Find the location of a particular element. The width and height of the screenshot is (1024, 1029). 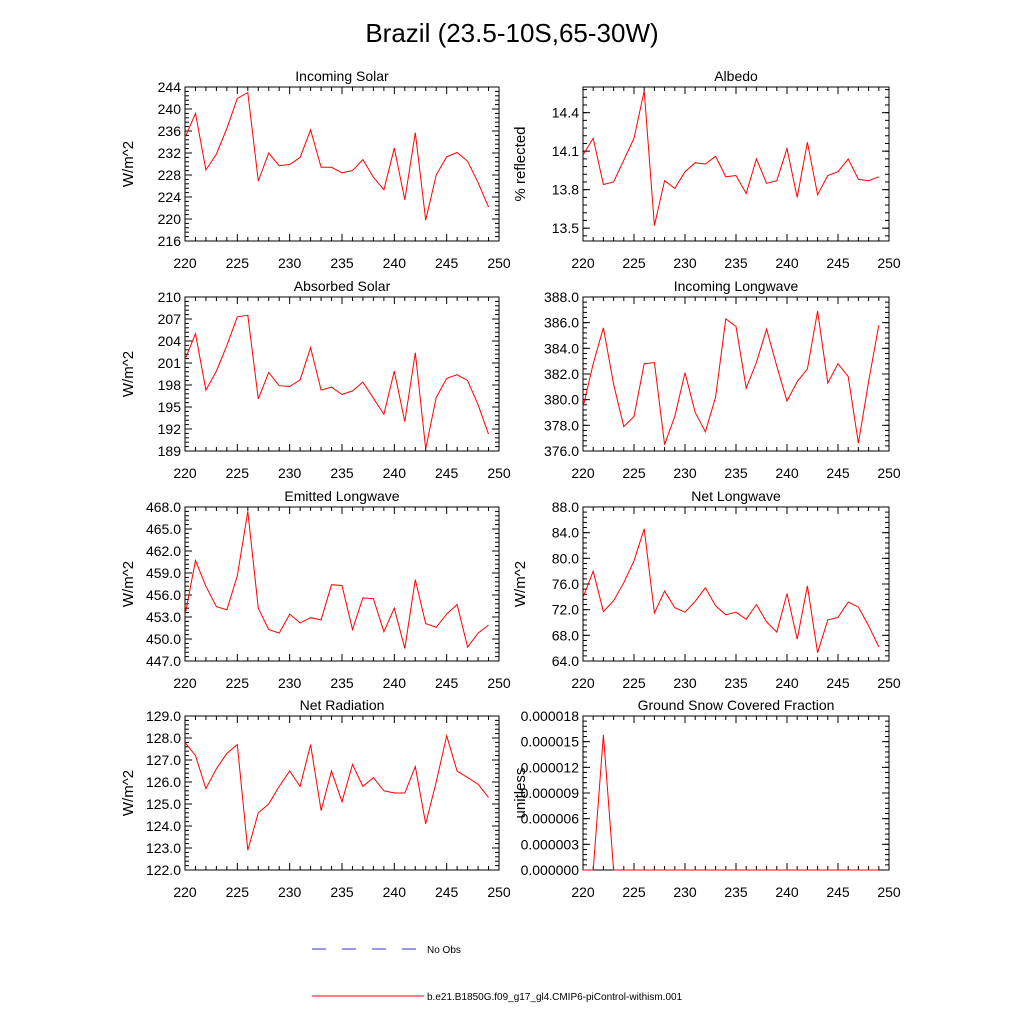

y-tick-label: 380.0 is located at coordinates (561, 400).